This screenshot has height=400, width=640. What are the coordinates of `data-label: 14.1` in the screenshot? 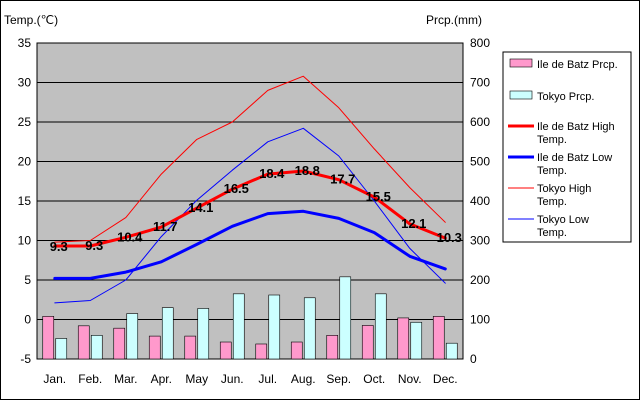 It's located at (200, 207).